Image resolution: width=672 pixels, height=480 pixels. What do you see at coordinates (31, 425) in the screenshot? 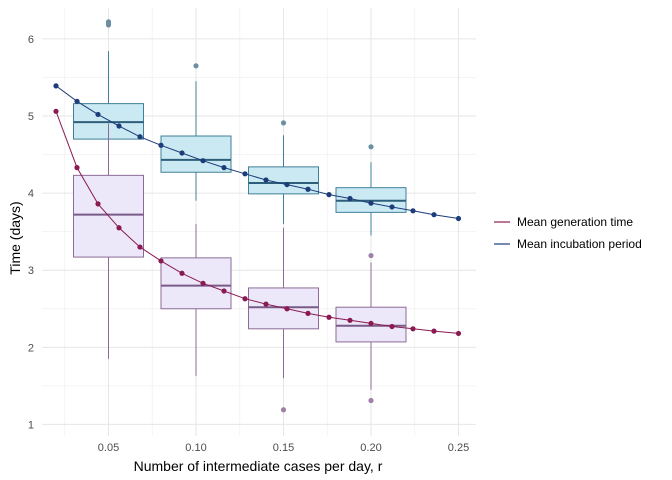
I see `y-tick-label: 1` at bounding box center [31, 425].